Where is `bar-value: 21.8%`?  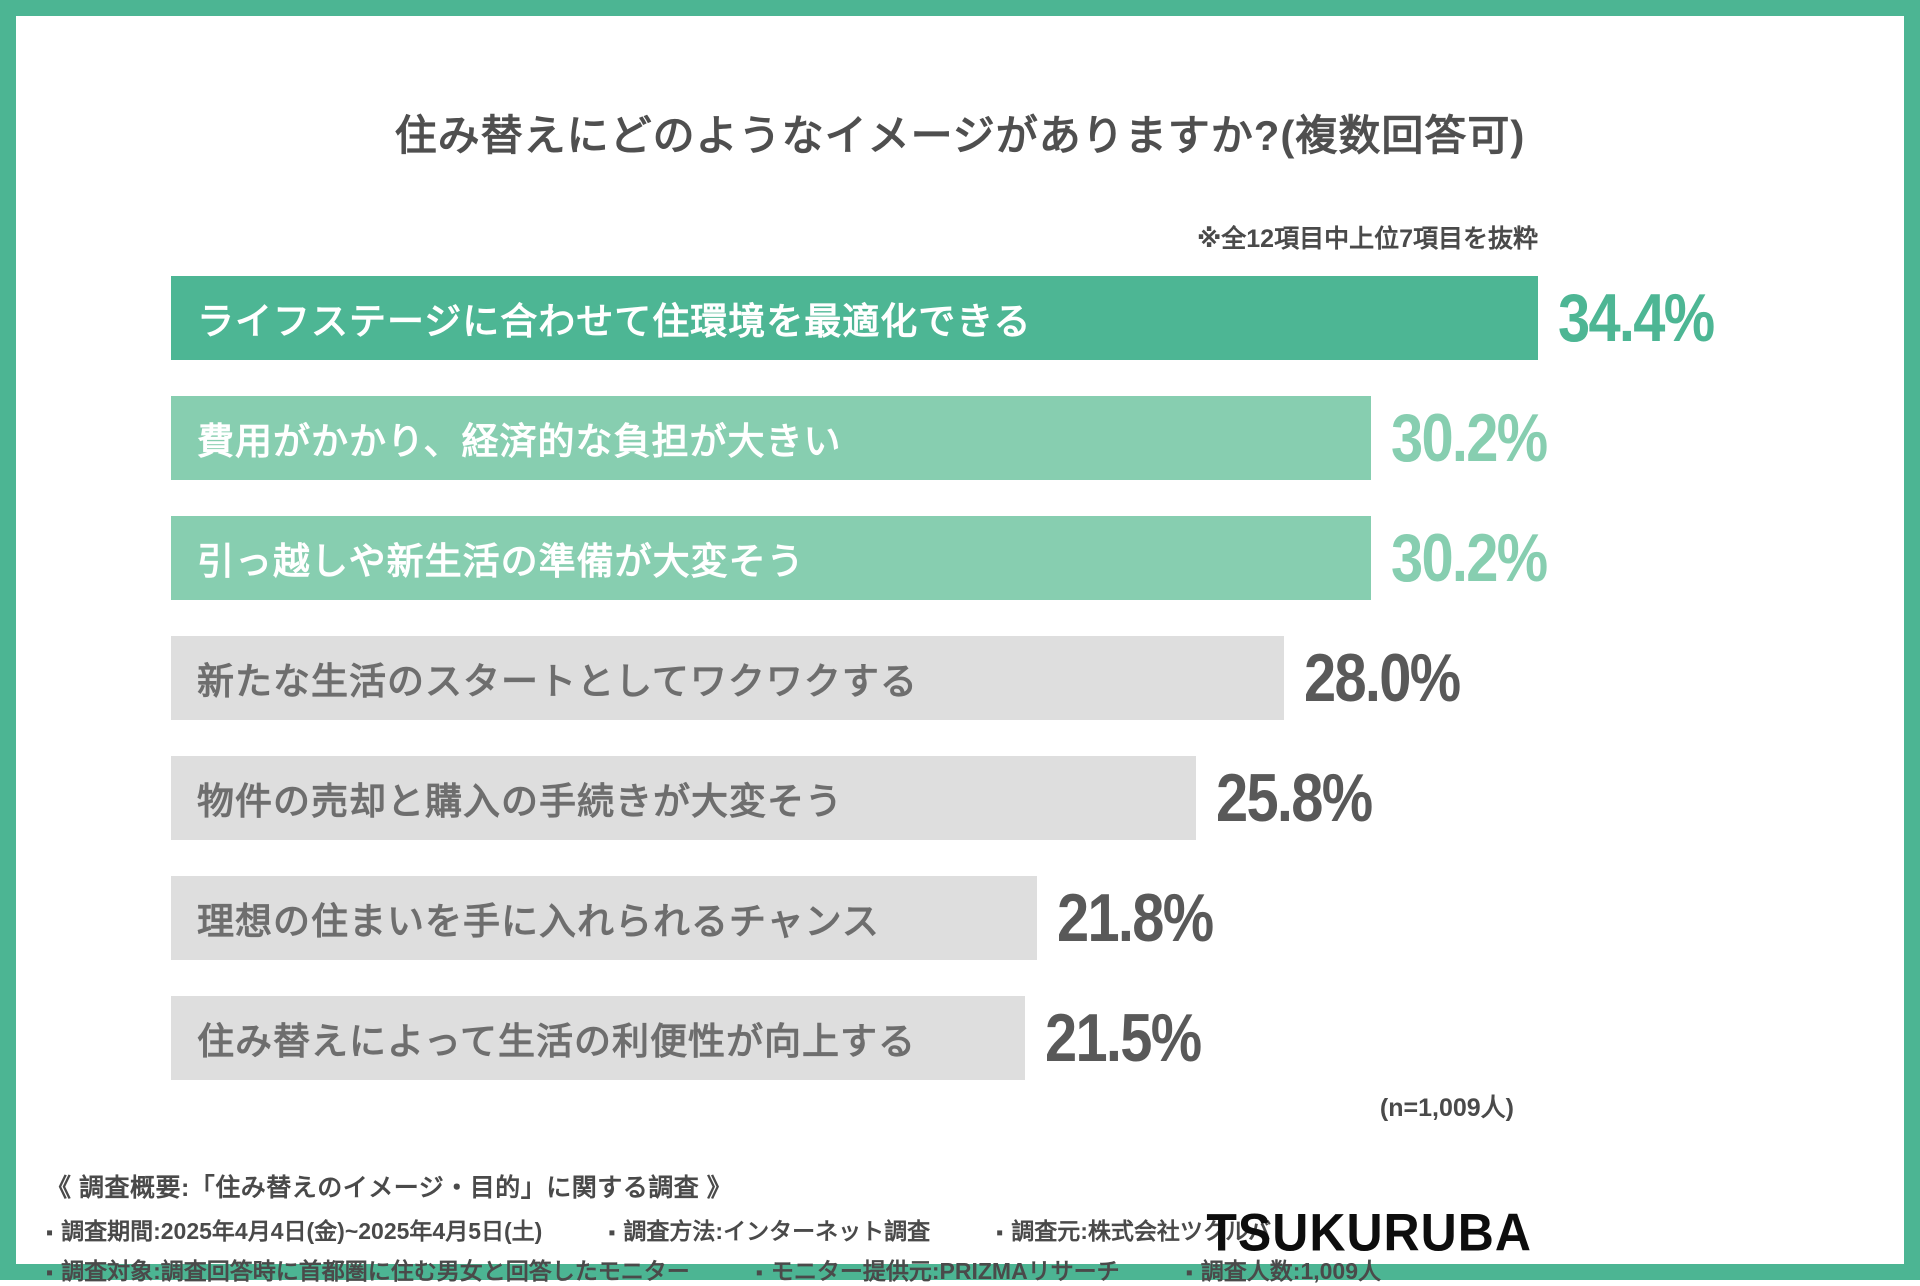
bar-value: 21.8% is located at coordinates (1135, 918).